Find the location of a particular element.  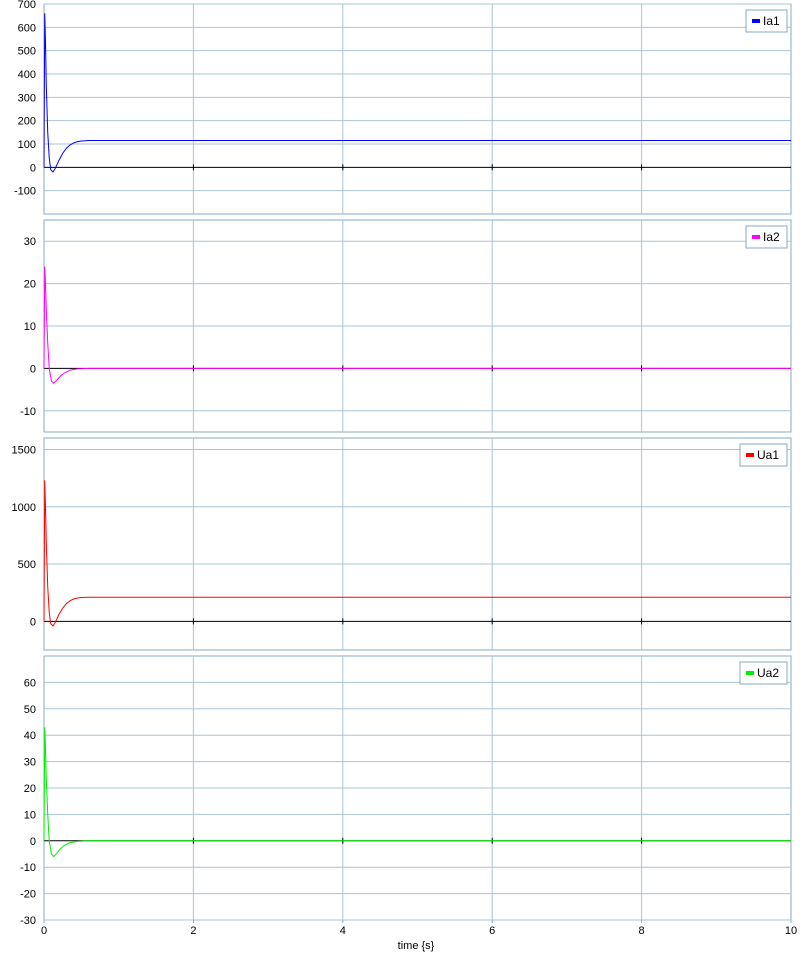

y-tick-label: 40 is located at coordinates (30, 736).